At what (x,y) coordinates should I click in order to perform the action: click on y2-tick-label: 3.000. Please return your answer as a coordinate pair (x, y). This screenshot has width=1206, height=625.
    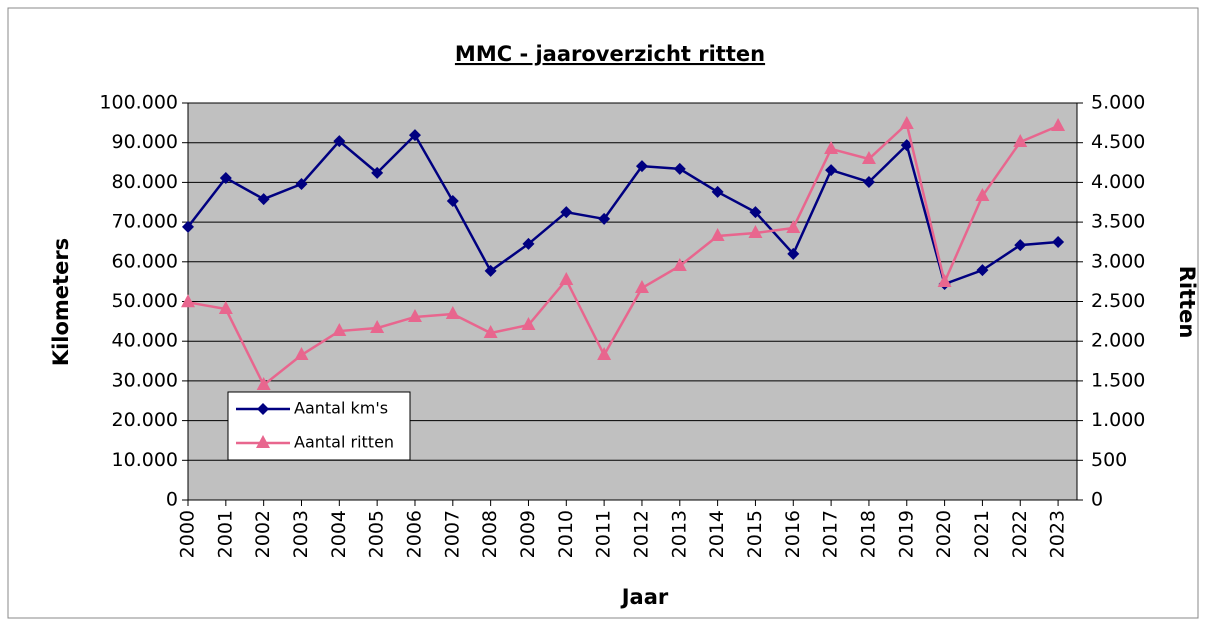
    Looking at the image, I should click on (1118, 261).